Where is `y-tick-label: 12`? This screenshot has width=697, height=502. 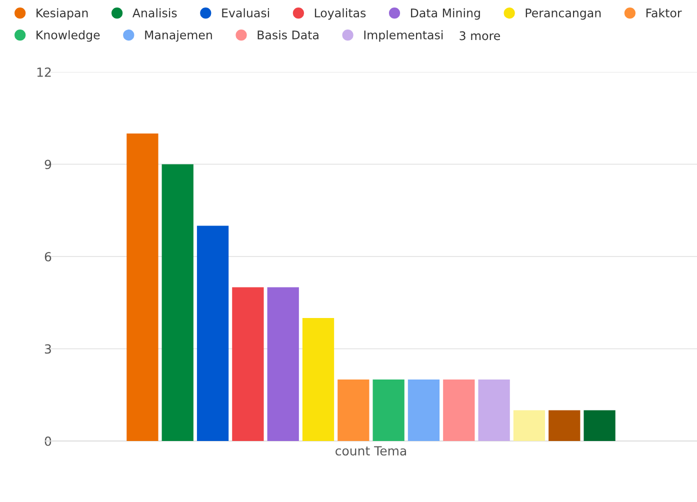 y-tick-label: 12 is located at coordinates (44, 72).